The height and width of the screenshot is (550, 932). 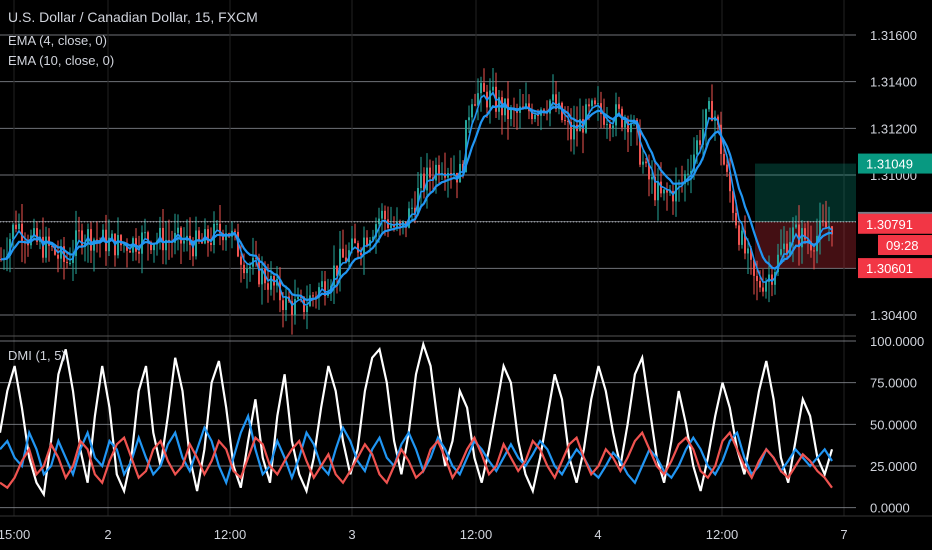 I want to click on price-badge-label: 09:28, so click(x=902, y=245).